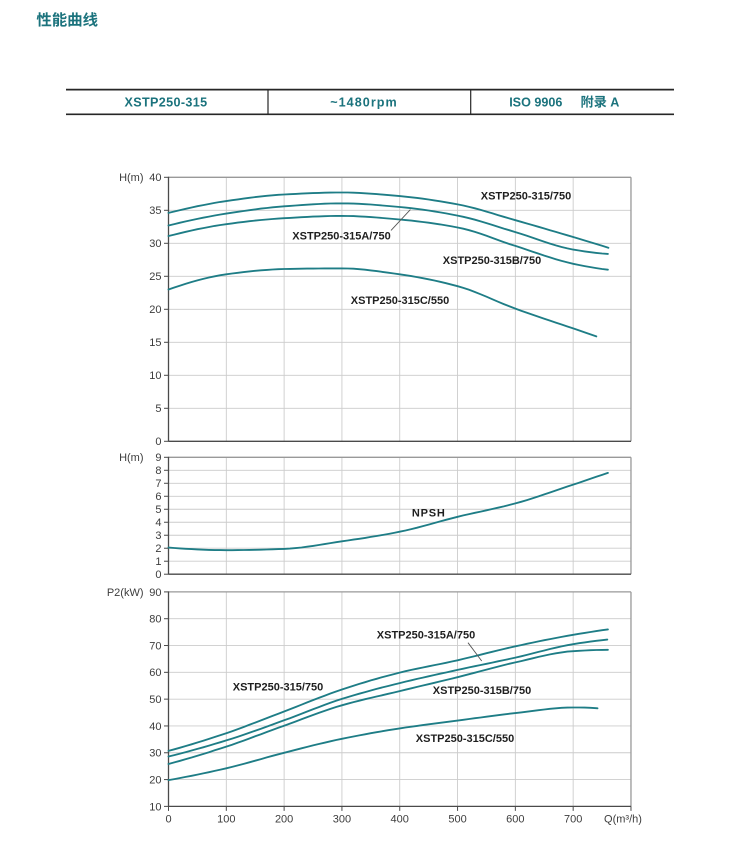 This screenshot has width=750, height=855. What do you see at coordinates (284, 820) in the screenshot?
I see `svg-text: 200` at bounding box center [284, 820].